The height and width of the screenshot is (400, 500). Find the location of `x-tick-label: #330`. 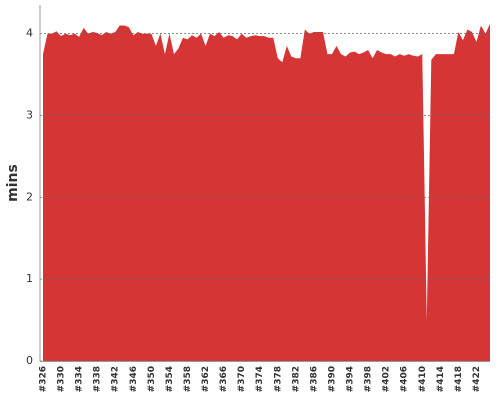

x-tick-label: #330 is located at coordinates (62, 379).